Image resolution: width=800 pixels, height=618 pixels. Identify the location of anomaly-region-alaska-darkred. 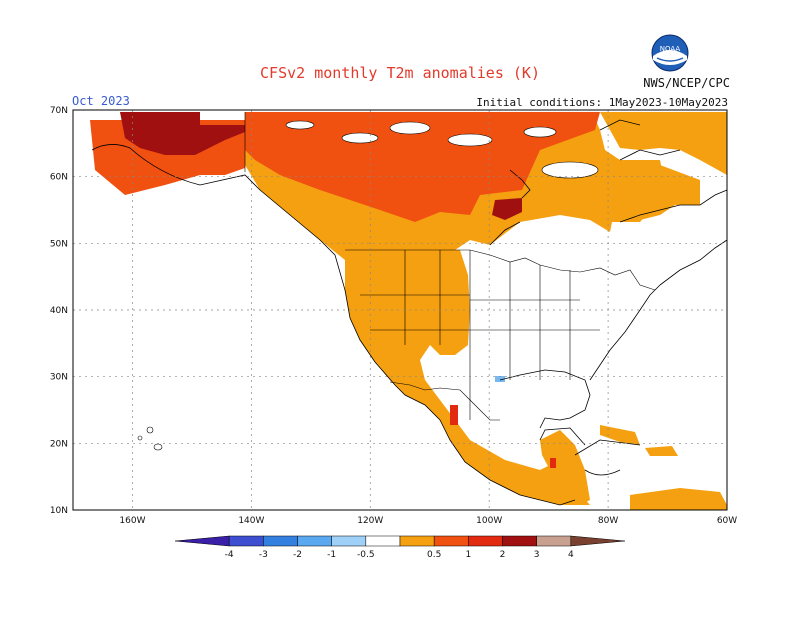
(182, 133).